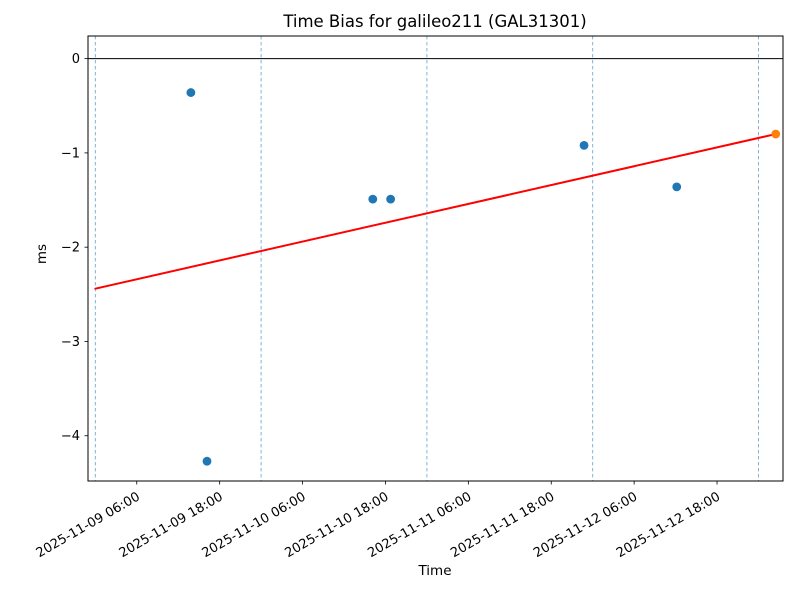  Describe the element at coordinates (42, 254) in the screenshot. I see `y-axis-label: ms` at that location.